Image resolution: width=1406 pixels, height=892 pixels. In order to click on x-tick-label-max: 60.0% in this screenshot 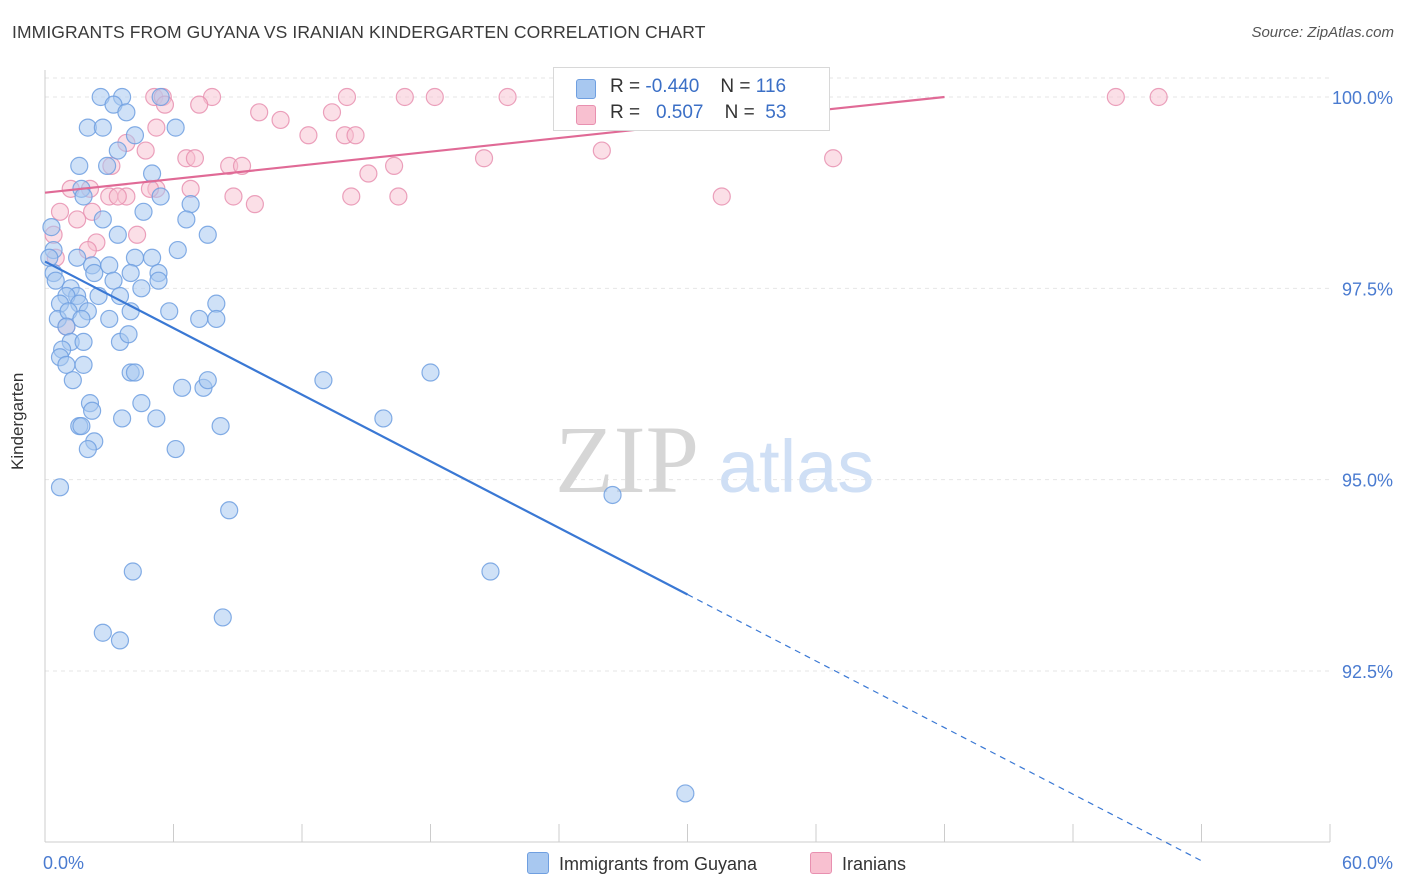, I will do `click(1367, 863)`.